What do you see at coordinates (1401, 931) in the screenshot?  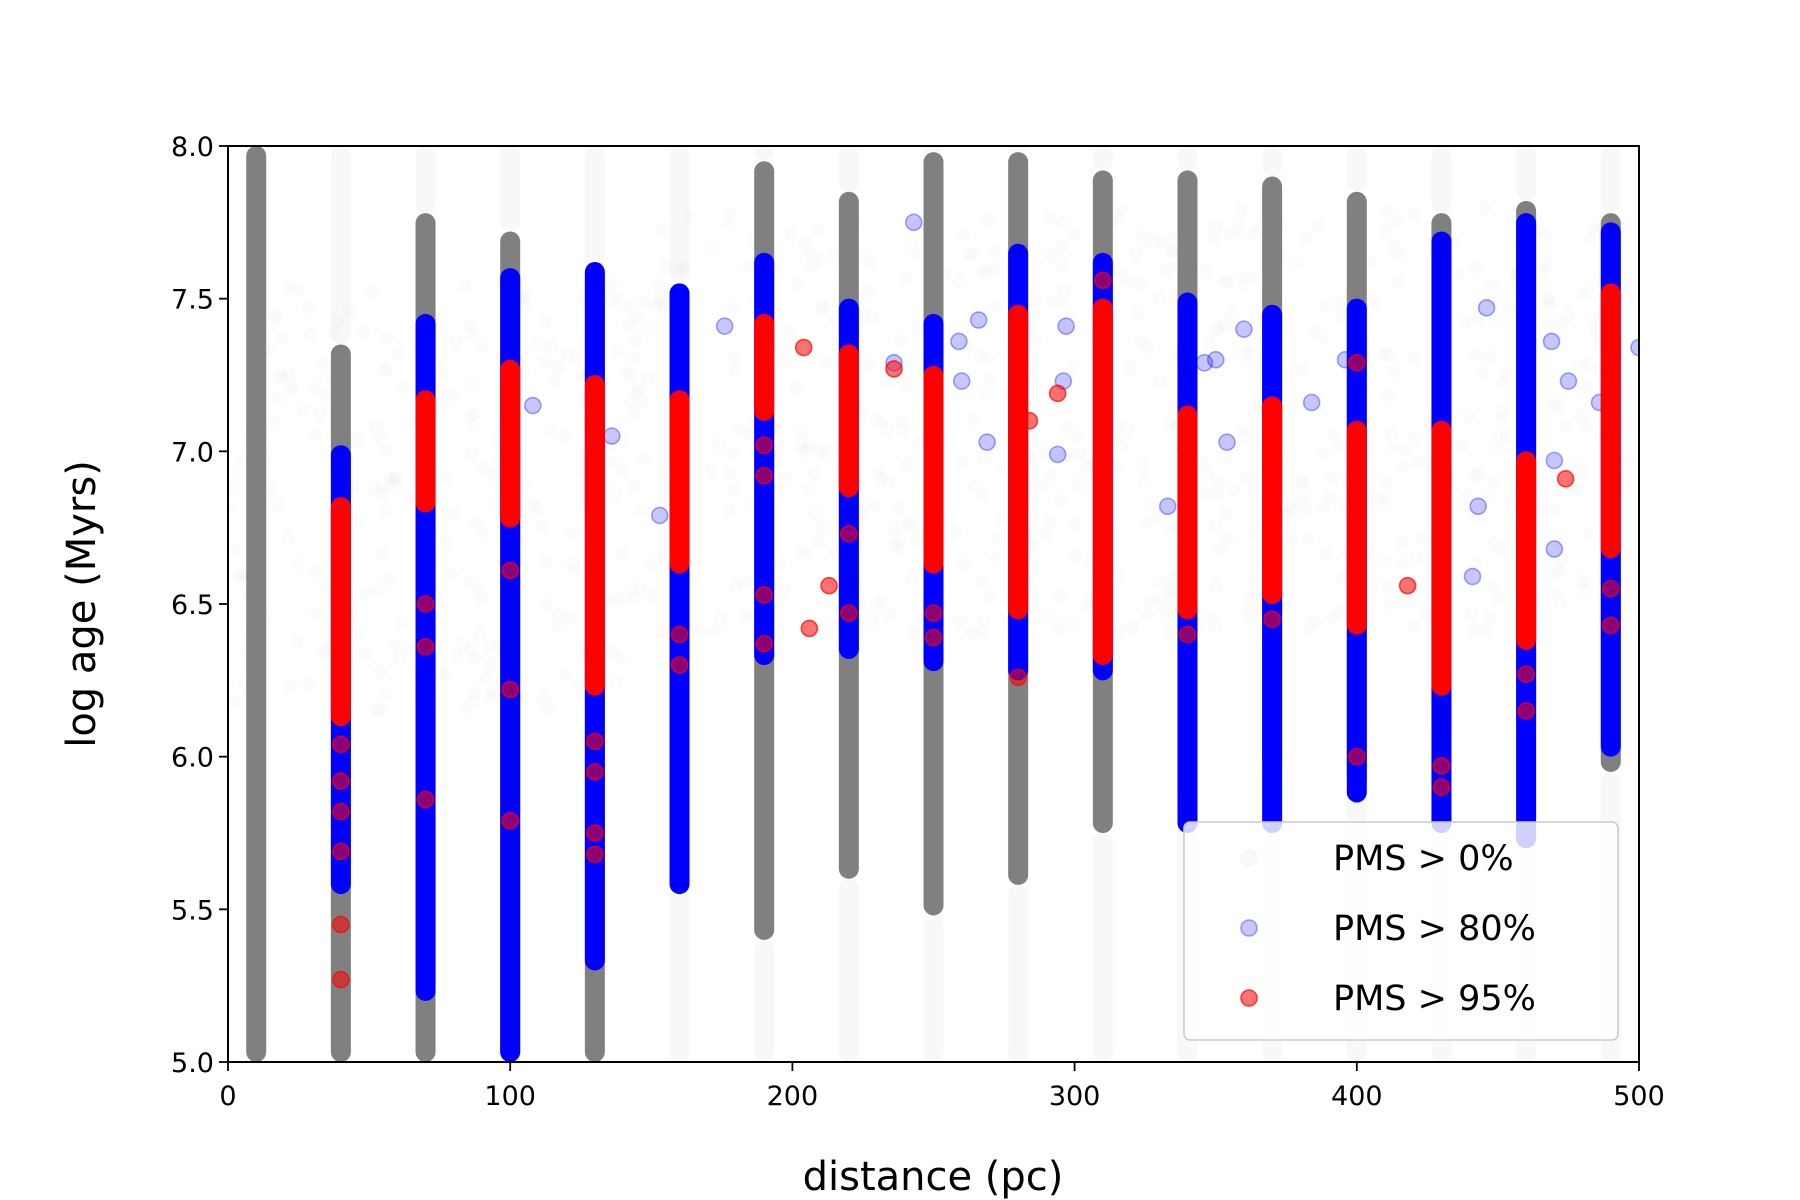 I see `legend-box` at bounding box center [1401, 931].